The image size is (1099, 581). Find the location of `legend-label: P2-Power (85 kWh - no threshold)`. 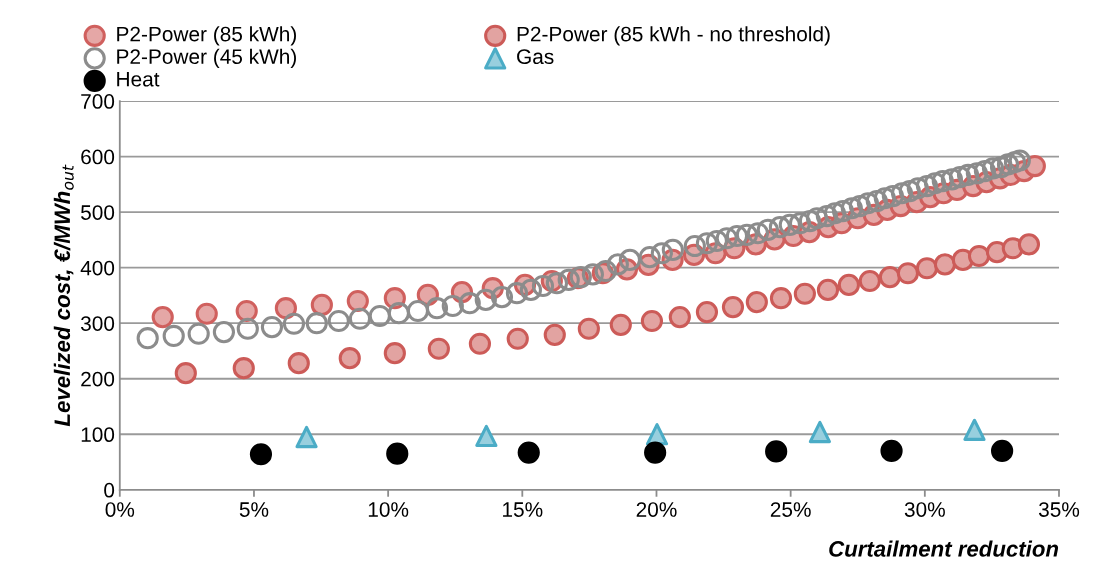

legend-label: P2-Power (85 kWh - no threshold) is located at coordinates (673, 36).